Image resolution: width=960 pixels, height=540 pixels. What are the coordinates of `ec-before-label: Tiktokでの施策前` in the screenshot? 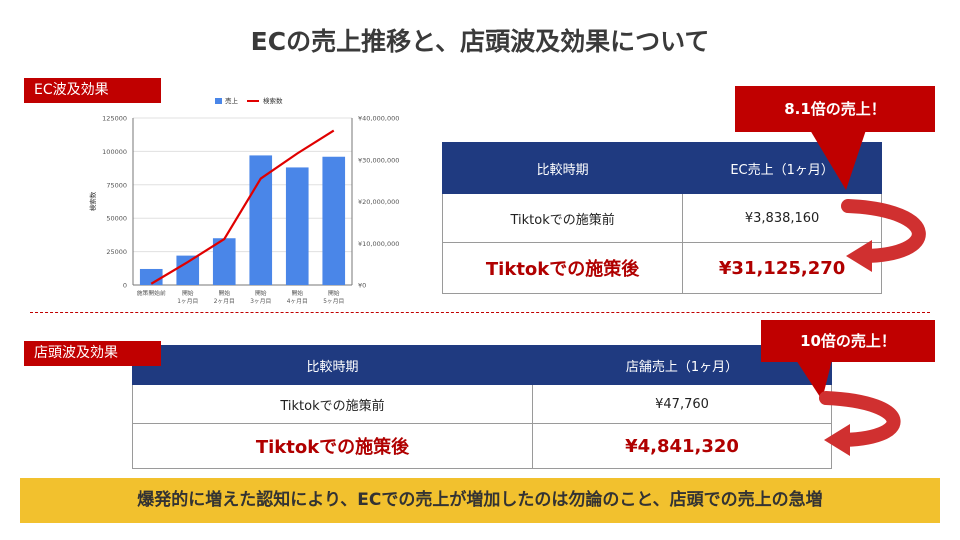 It's located at (562, 218).